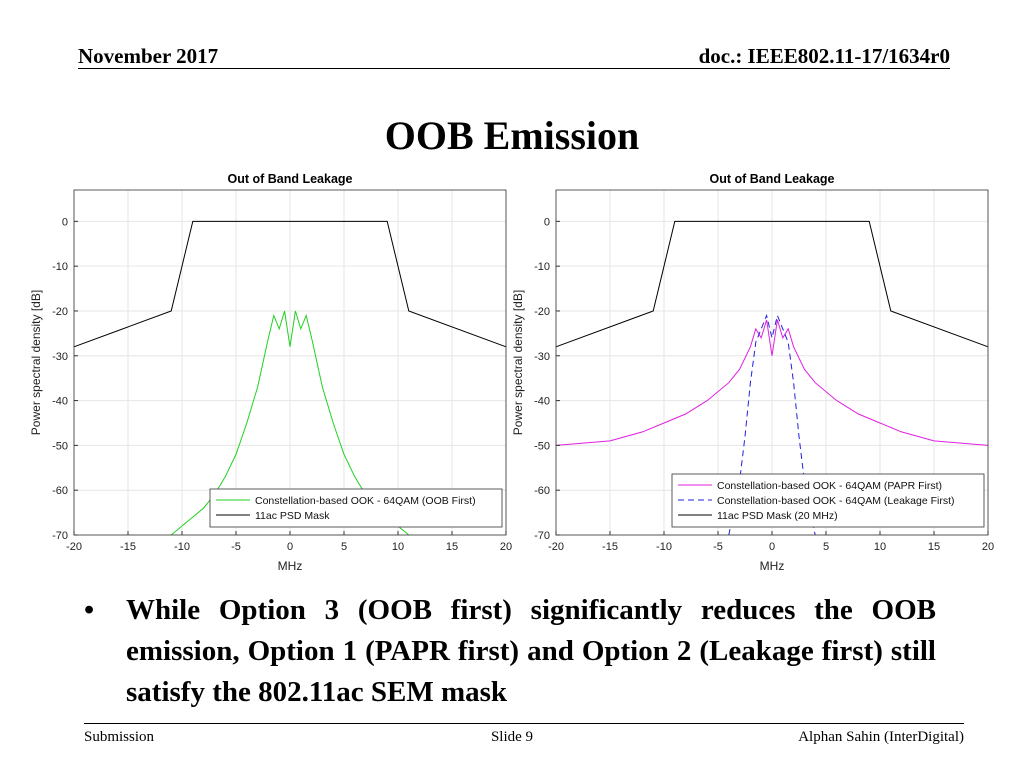 The height and width of the screenshot is (768, 1024). Describe the element at coordinates (512, 737) in the screenshot. I see `footer-slide-number: Slide 9` at that location.